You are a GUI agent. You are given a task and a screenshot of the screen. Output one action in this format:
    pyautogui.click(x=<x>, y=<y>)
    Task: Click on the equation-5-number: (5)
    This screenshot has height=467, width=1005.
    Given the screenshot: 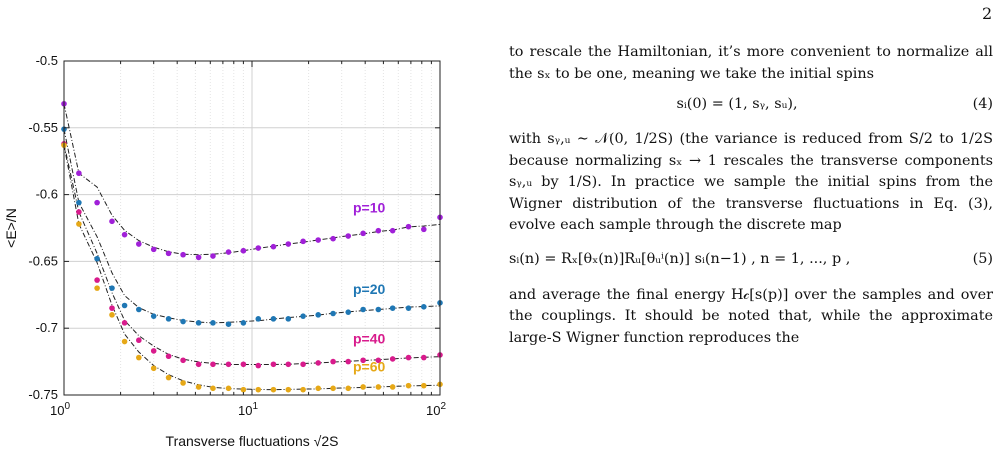 What is the action you would take?
    pyautogui.click(x=982, y=258)
    